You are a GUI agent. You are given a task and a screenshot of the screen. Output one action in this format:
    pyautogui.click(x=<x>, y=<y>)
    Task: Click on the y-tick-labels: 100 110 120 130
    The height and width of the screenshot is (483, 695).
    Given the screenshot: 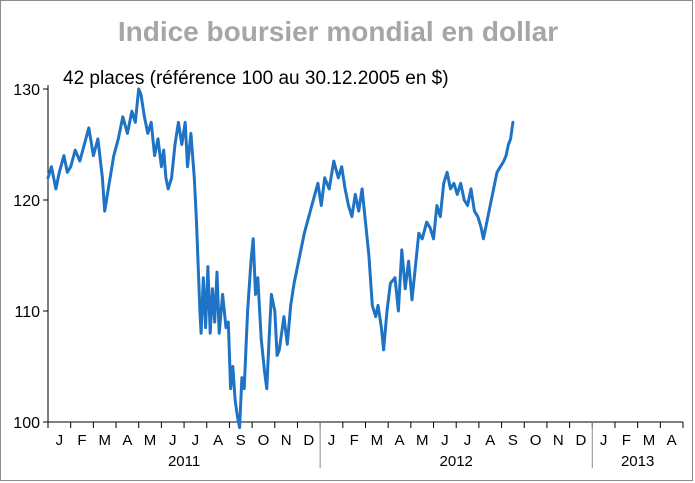 What is the action you would take?
    pyautogui.click(x=26, y=257)
    